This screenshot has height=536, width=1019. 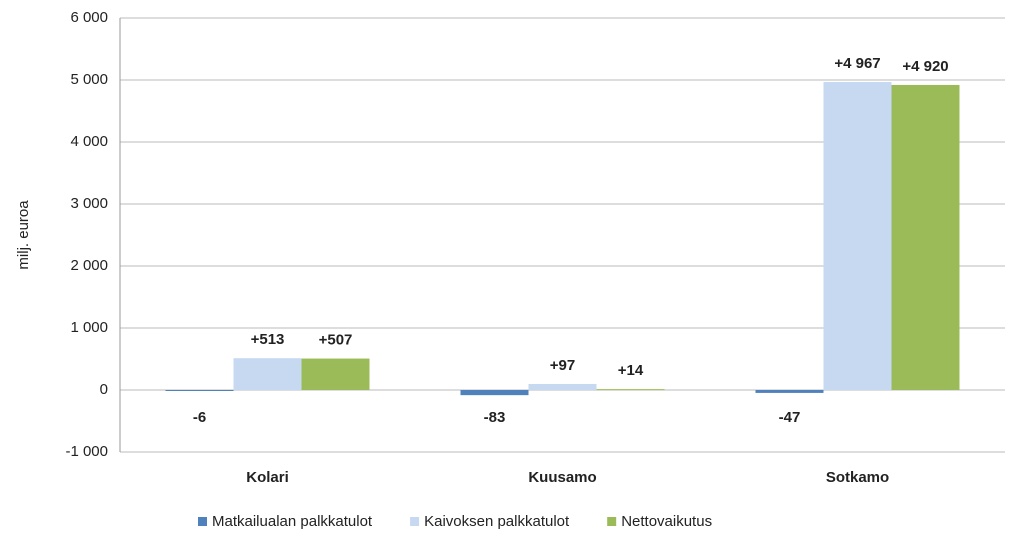 I want to click on legend-label: Kaivoksen palkkatulot, so click(x=497, y=521).